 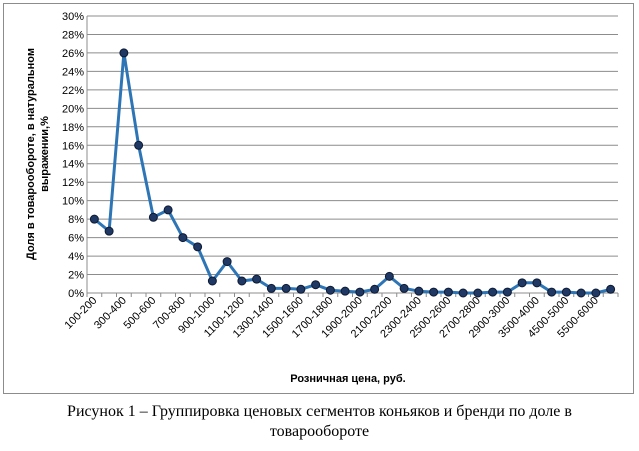 What do you see at coordinates (31, 154) in the screenshot?
I see `y-axis-title-line1: Доля в товарообороте, в натуральном` at bounding box center [31, 154].